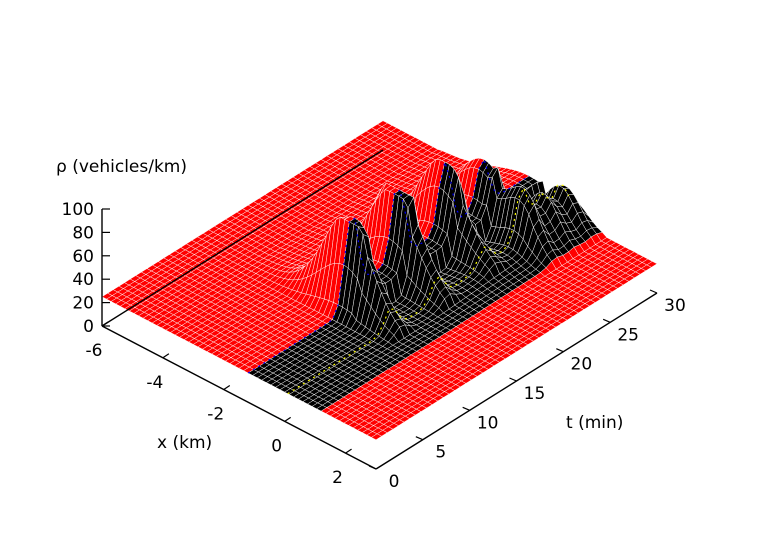  Describe the element at coordinates (239, 397) in the screenshot. I see `x-axis` at that location.